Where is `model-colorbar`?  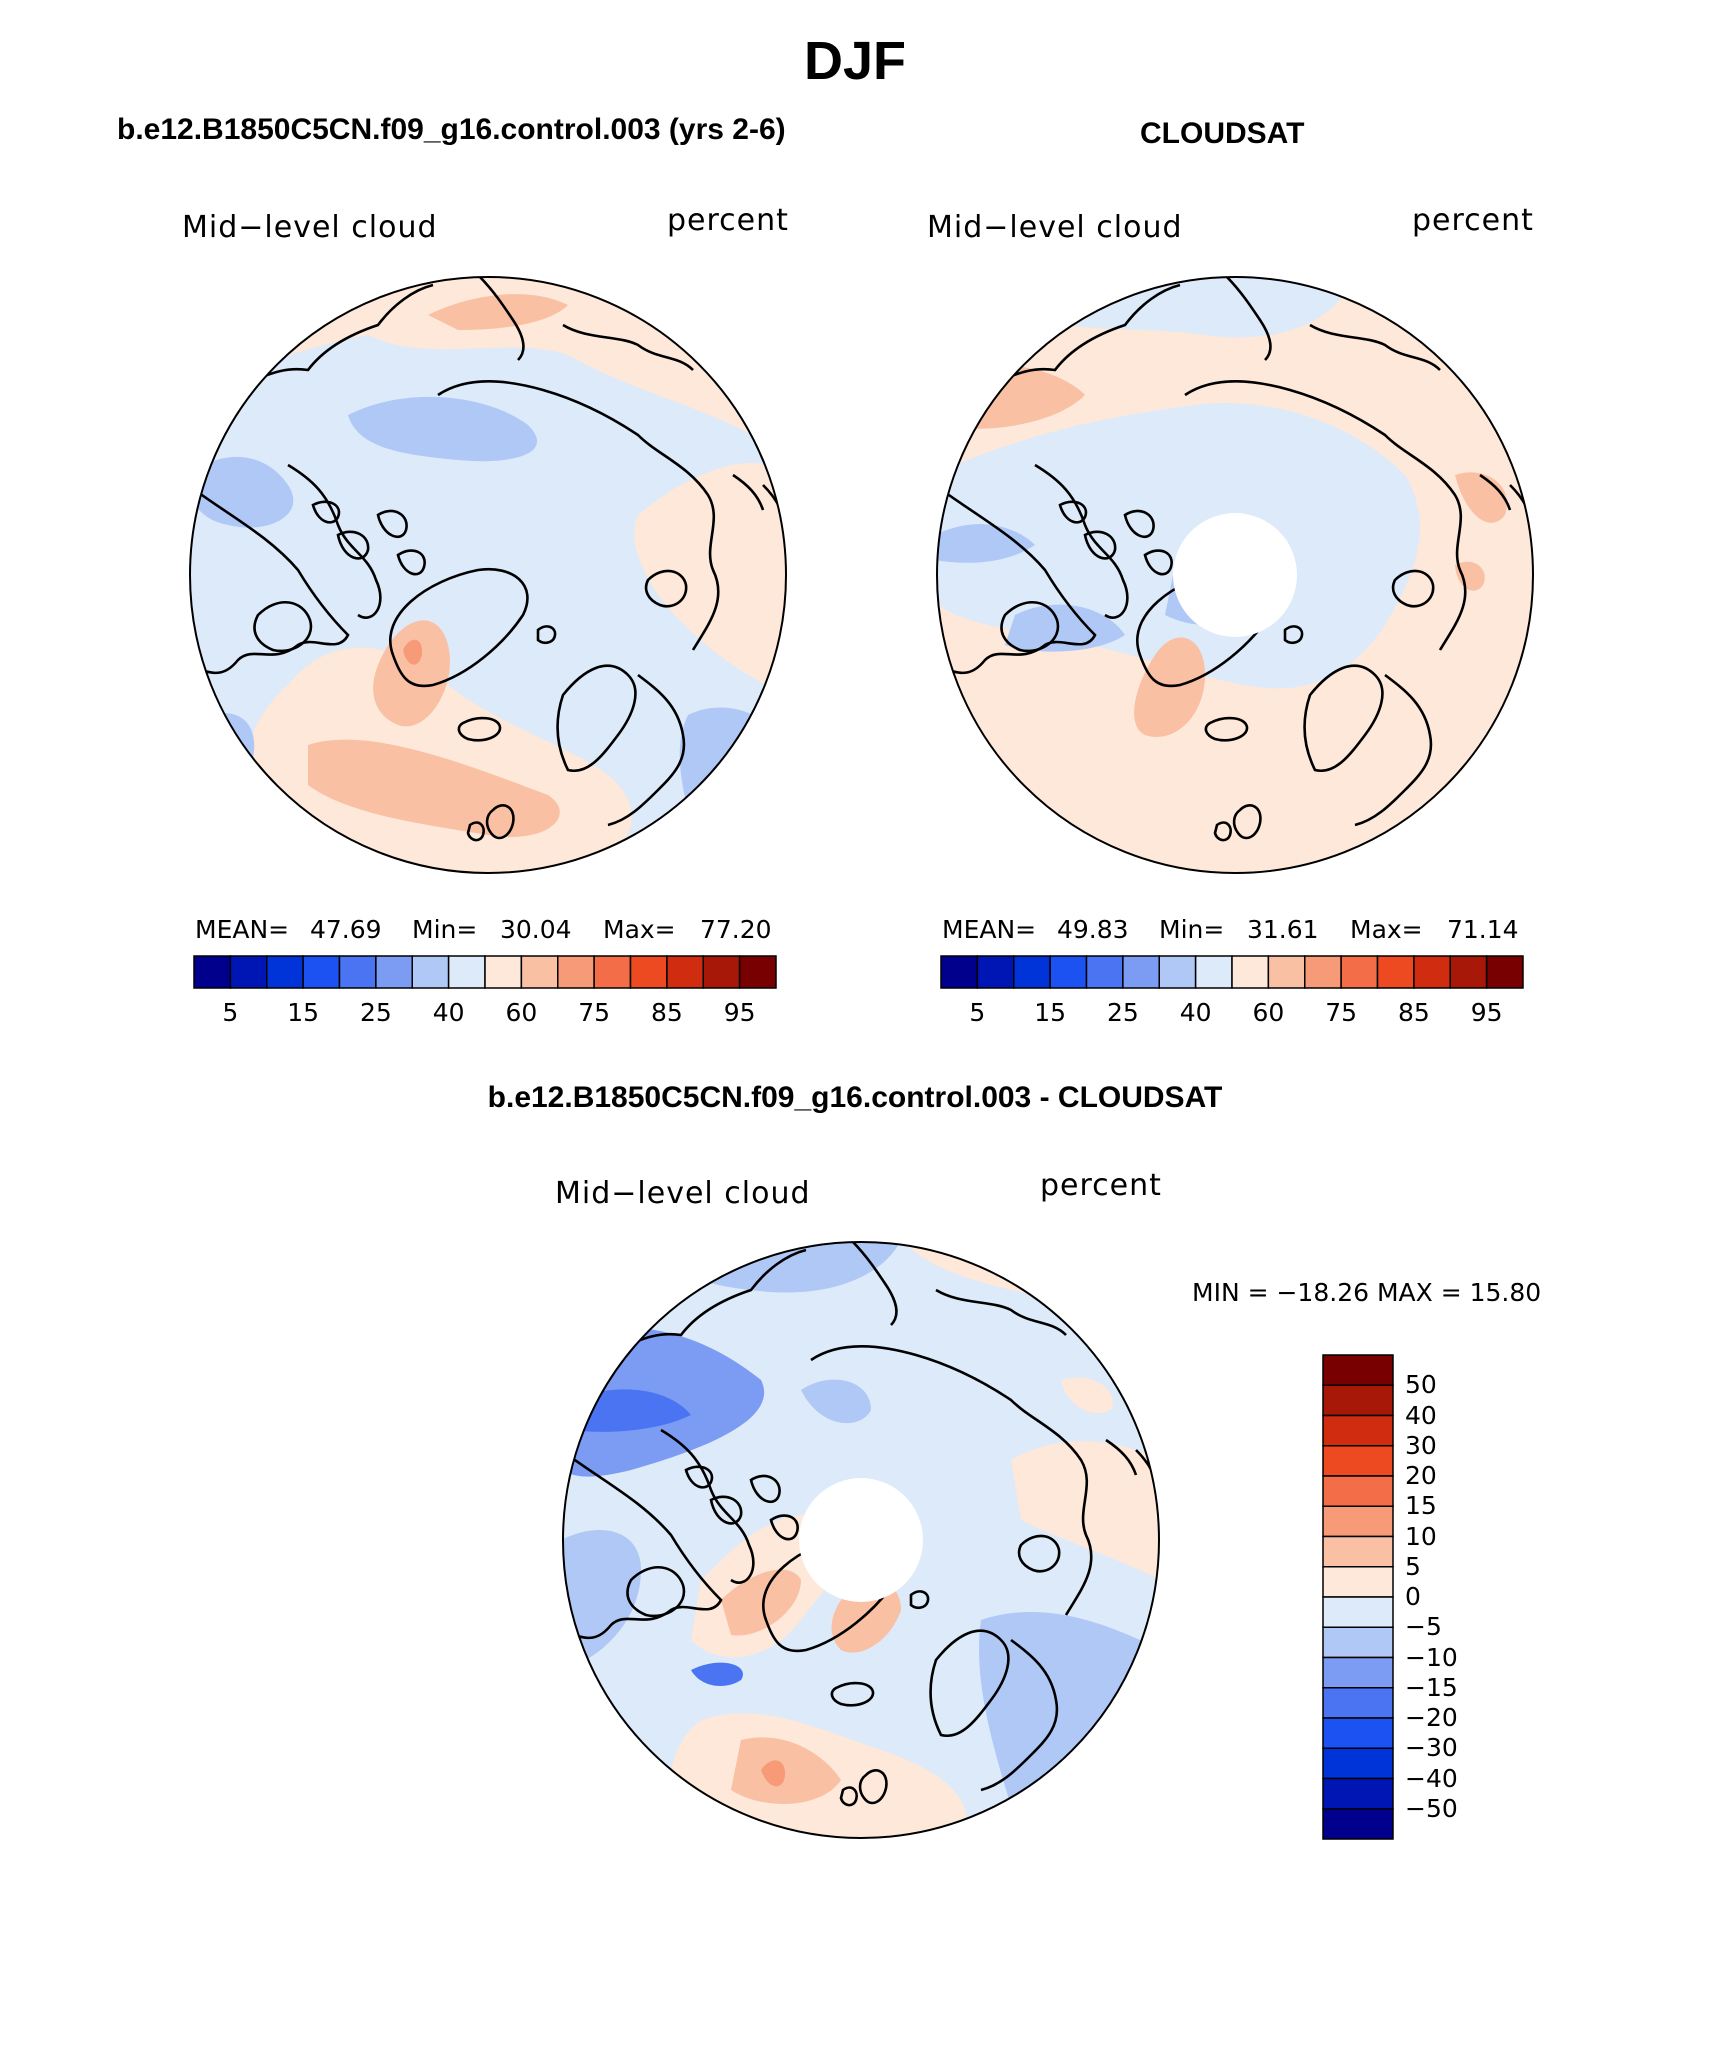
model-colorbar is located at coordinates (485, 972).